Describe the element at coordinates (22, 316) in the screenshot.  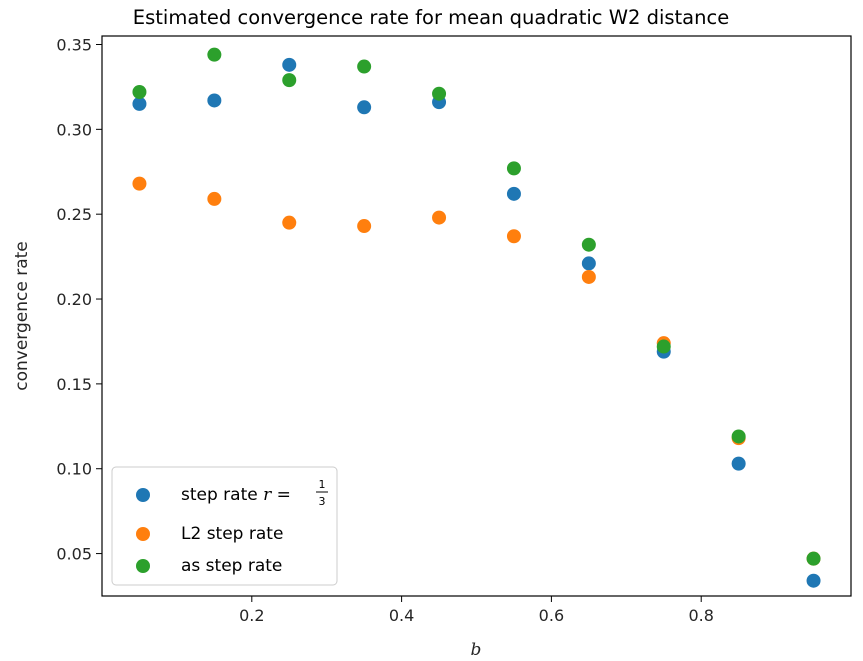
I see `y-axis-label: convergence rate` at that location.